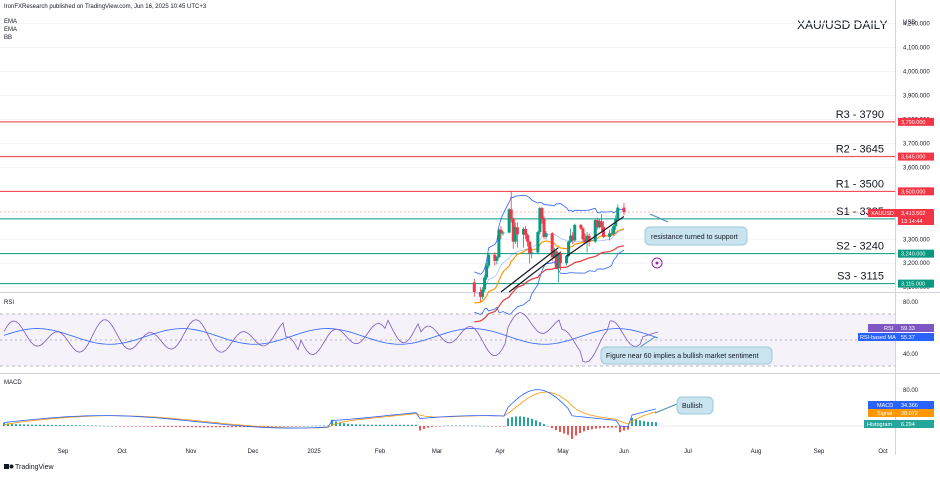 The image size is (940, 481). I want to click on annotation-box-macd, so click(695, 405).